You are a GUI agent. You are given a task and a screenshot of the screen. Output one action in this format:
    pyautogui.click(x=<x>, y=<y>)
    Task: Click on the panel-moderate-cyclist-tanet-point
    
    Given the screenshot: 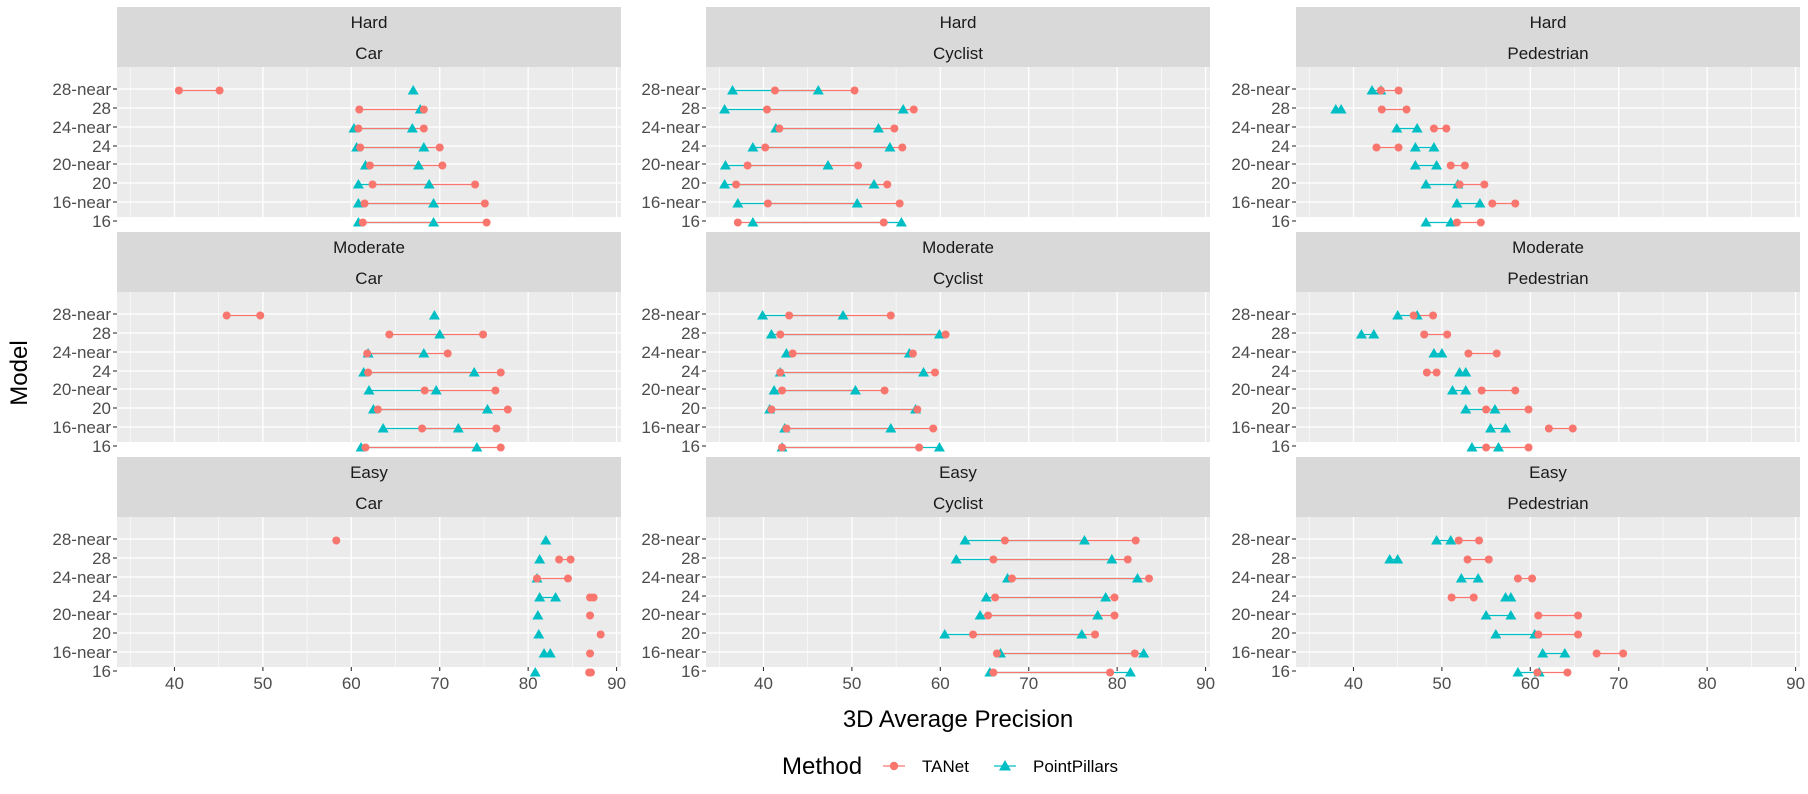 What is the action you would take?
    pyautogui.click(x=919, y=447)
    